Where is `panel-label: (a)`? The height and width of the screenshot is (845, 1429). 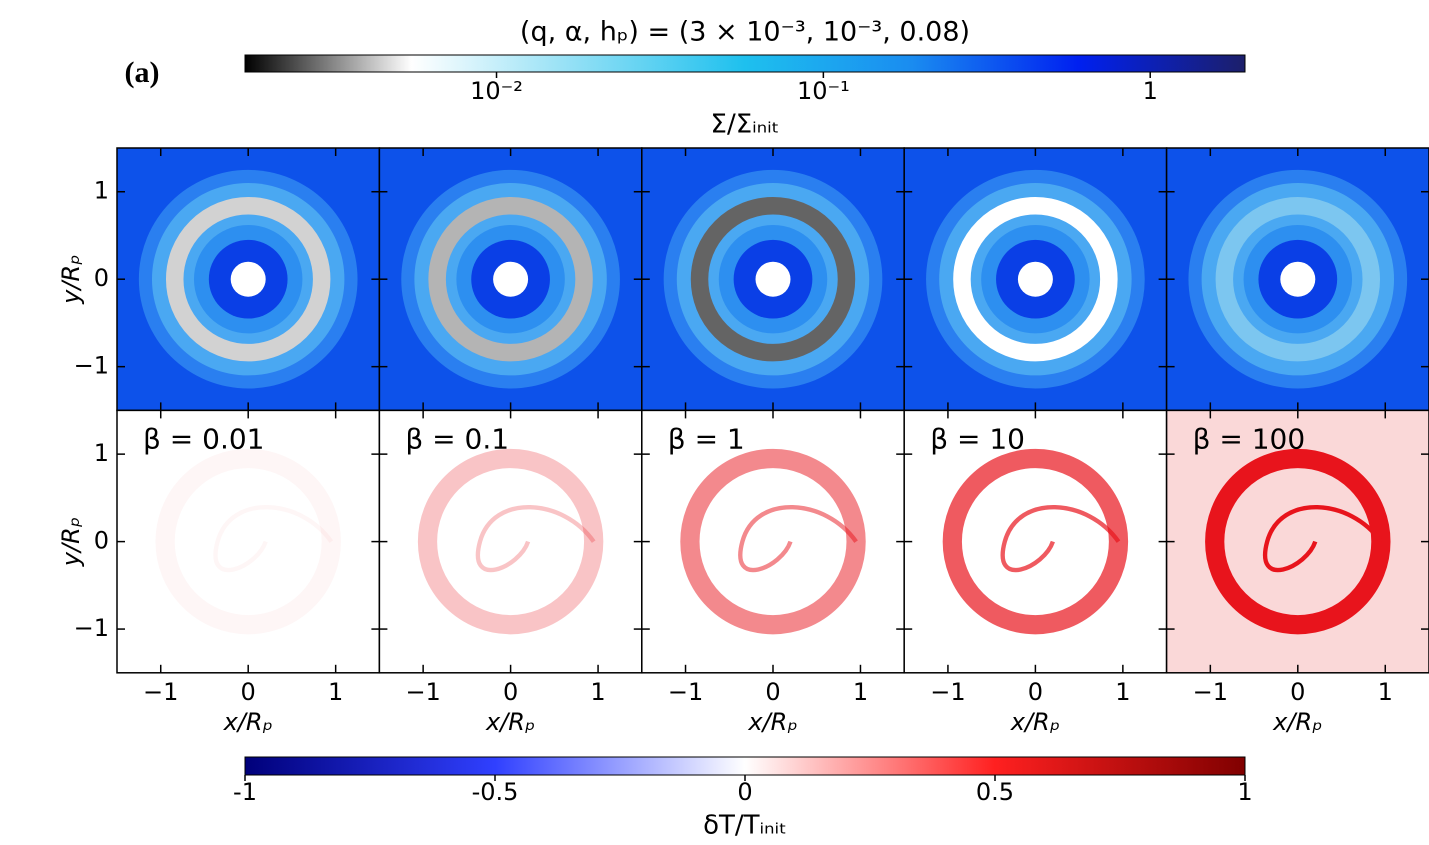
panel-label: (a) is located at coordinates (142, 72).